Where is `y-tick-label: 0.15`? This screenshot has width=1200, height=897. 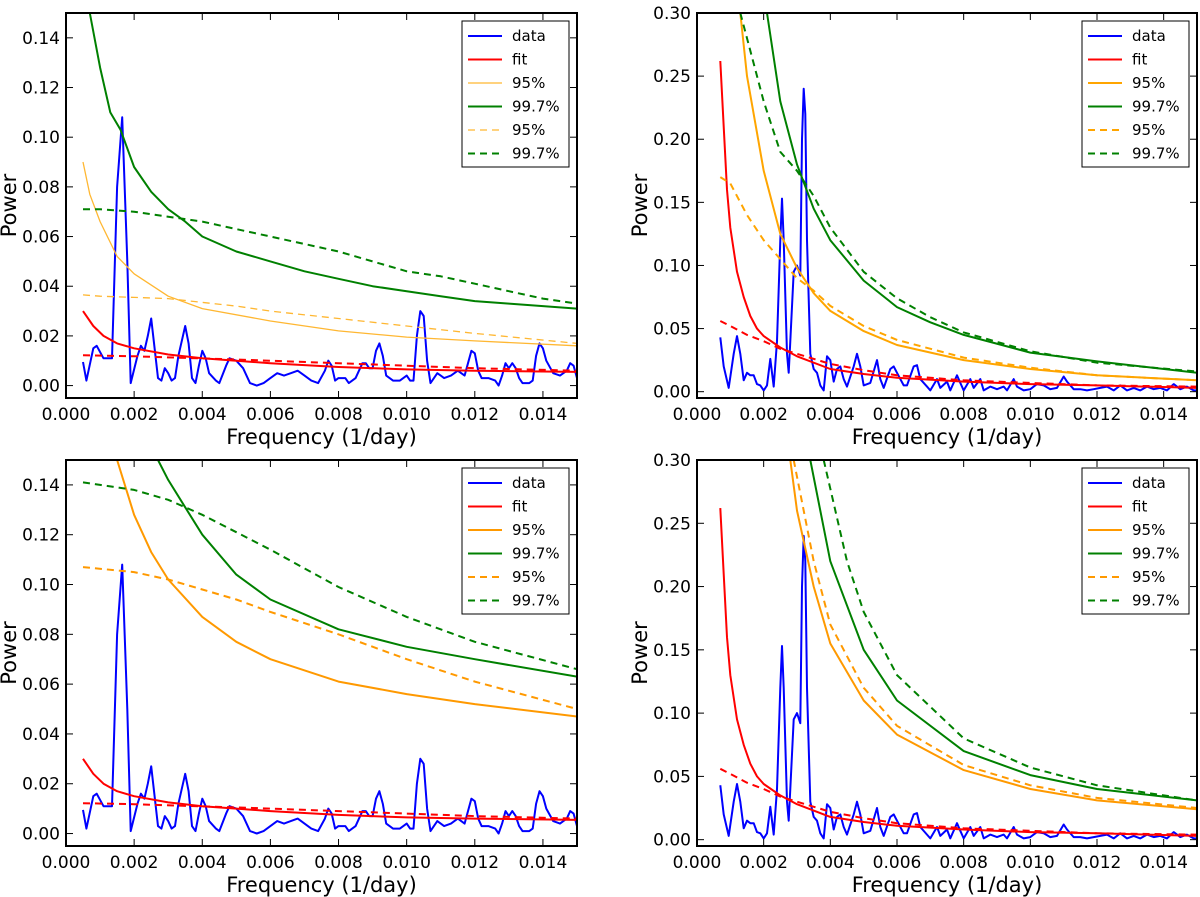
y-tick-label: 0.15 is located at coordinates (672, 651).